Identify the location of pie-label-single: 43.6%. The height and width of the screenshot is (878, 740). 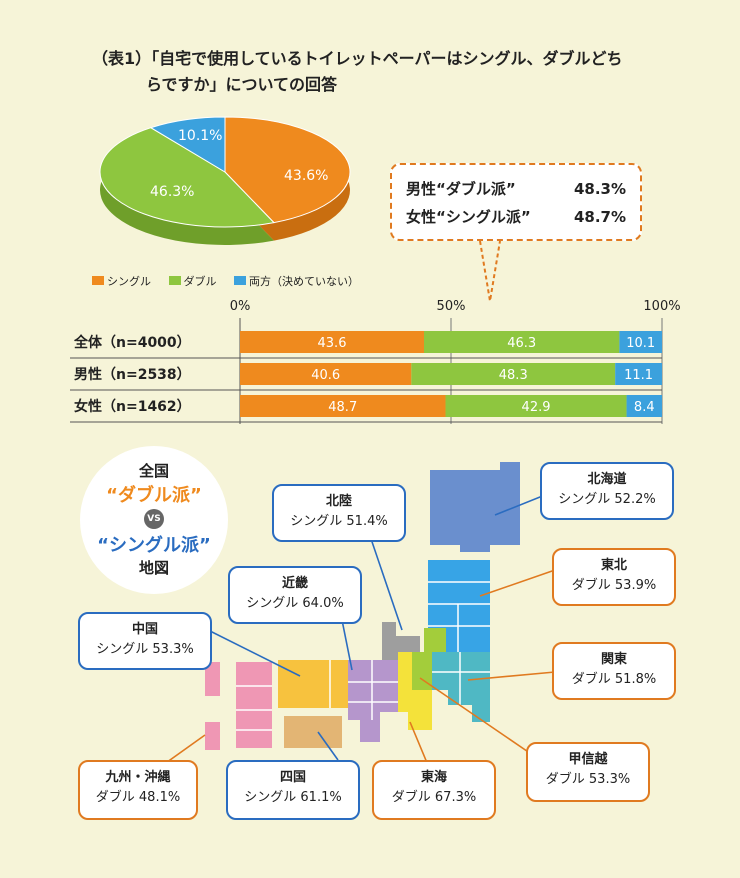
(306, 176).